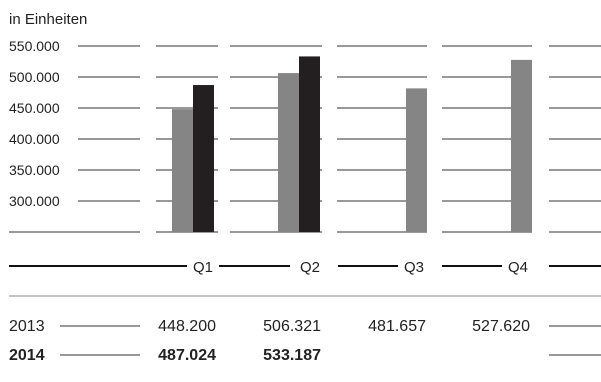 This screenshot has width=601, height=382. What do you see at coordinates (34, 46) in the screenshot?
I see `y-tick-label: 550.000` at bounding box center [34, 46].